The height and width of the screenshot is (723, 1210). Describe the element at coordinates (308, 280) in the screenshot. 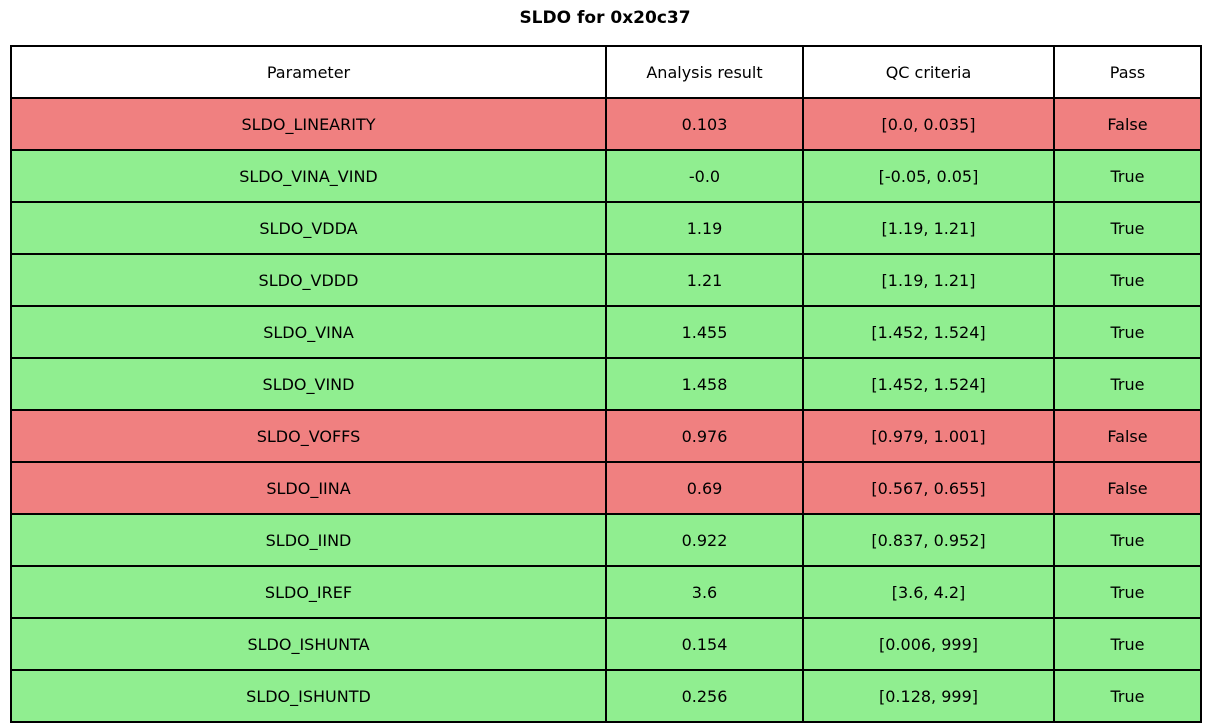

I see `cell-parameter: SLDO_VDDD` at that location.